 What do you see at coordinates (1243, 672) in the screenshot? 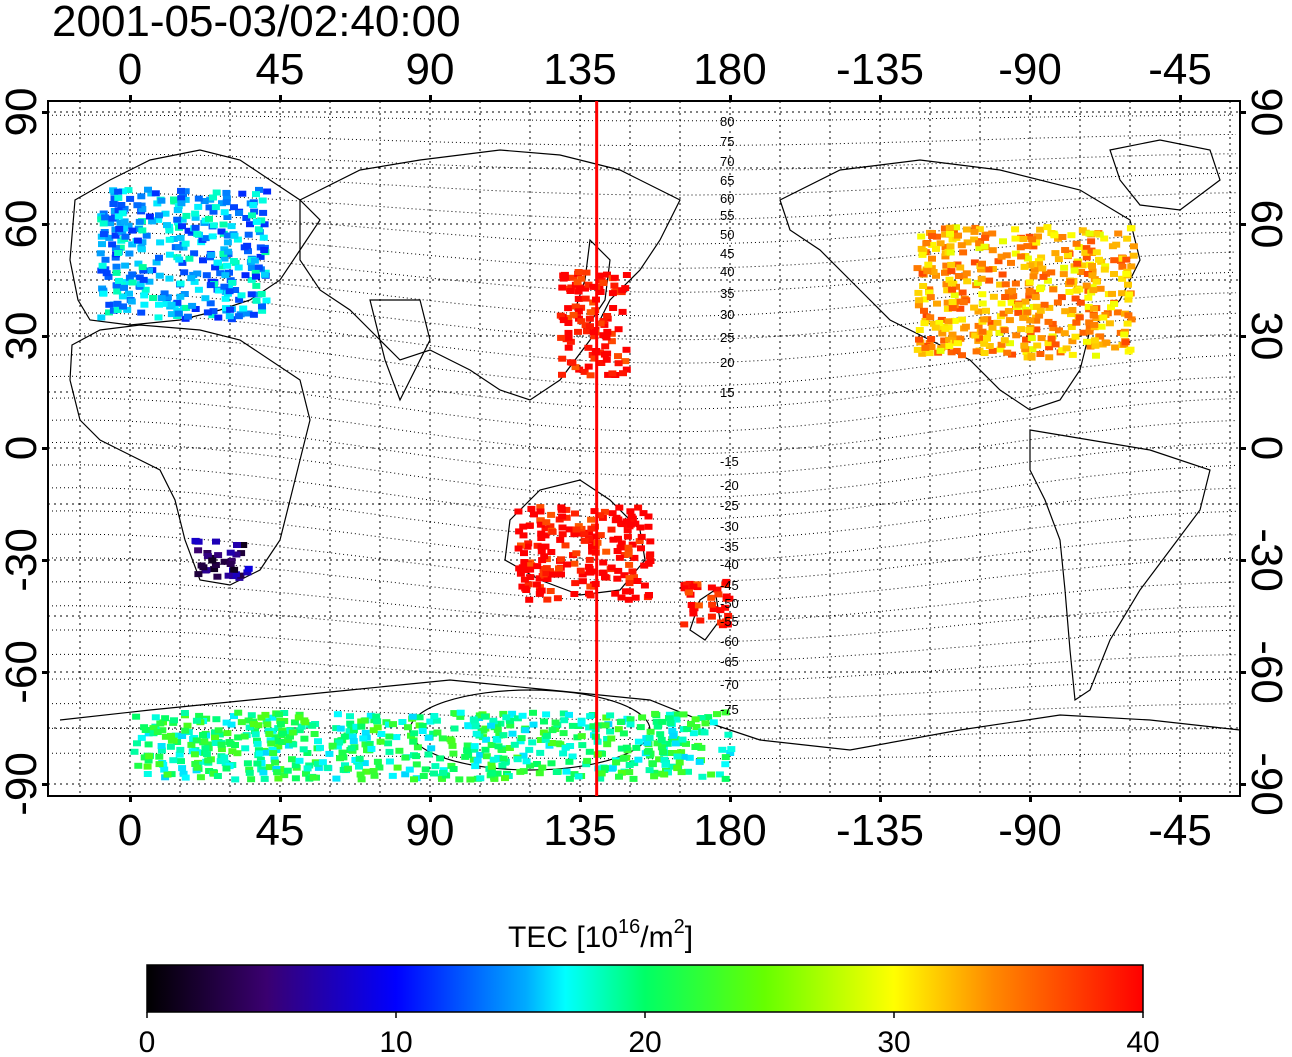
I see `right-tick` at bounding box center [1243, 672].